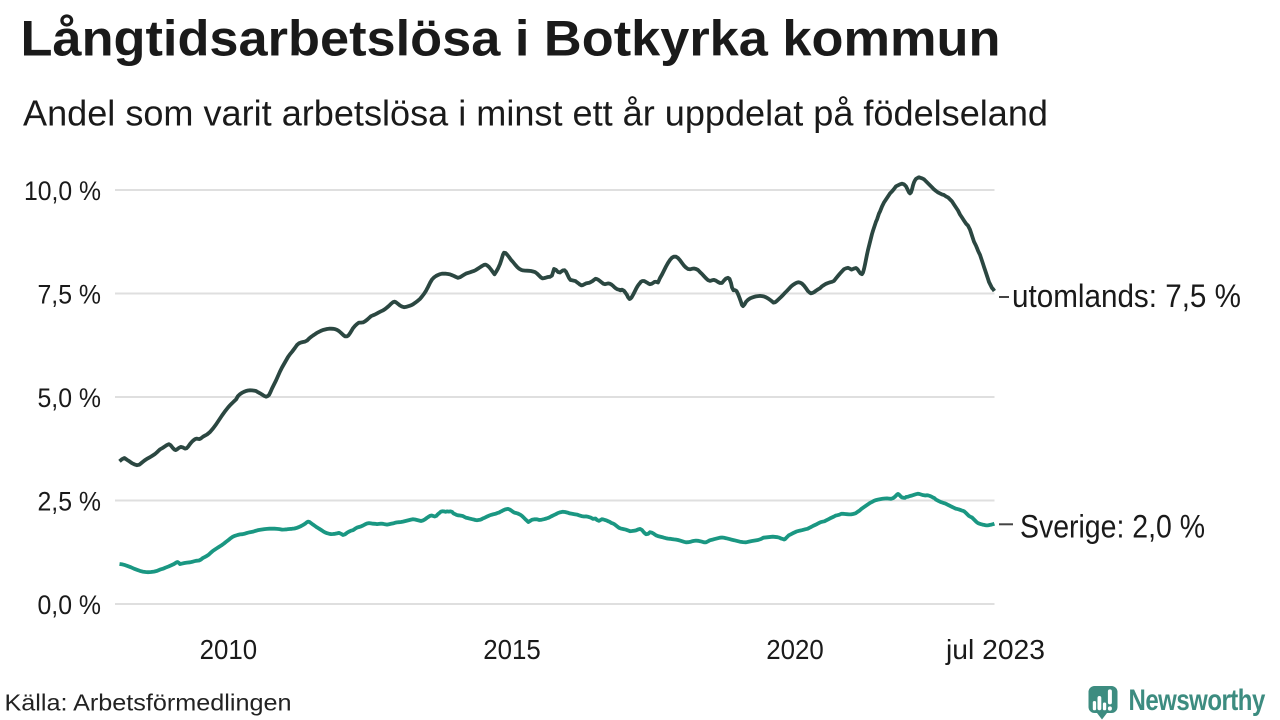 The image size is (1280, 720). What do you see at coordinates (511, 39) in the screenshot?
I see `svg-text:Långtidsarbetslösa i Botkyrka: Långtidsarbetslösa i Botkyrka kommun` at bounding box center [511, 39].